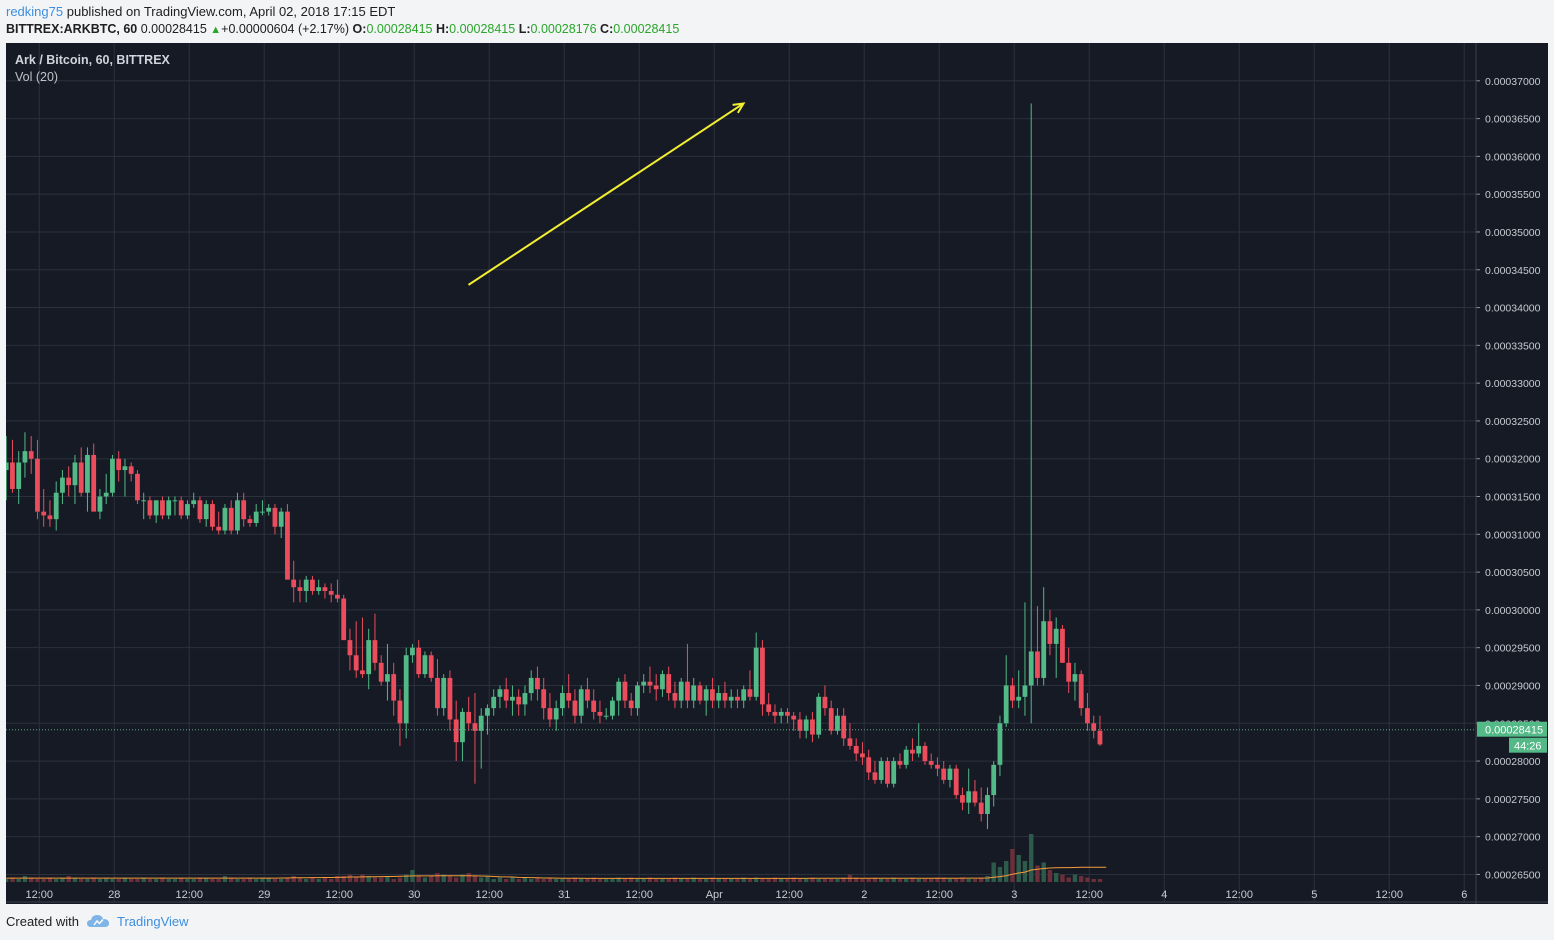  I want to click on price-tick-label: 0.00032000, so click(1513, 460).